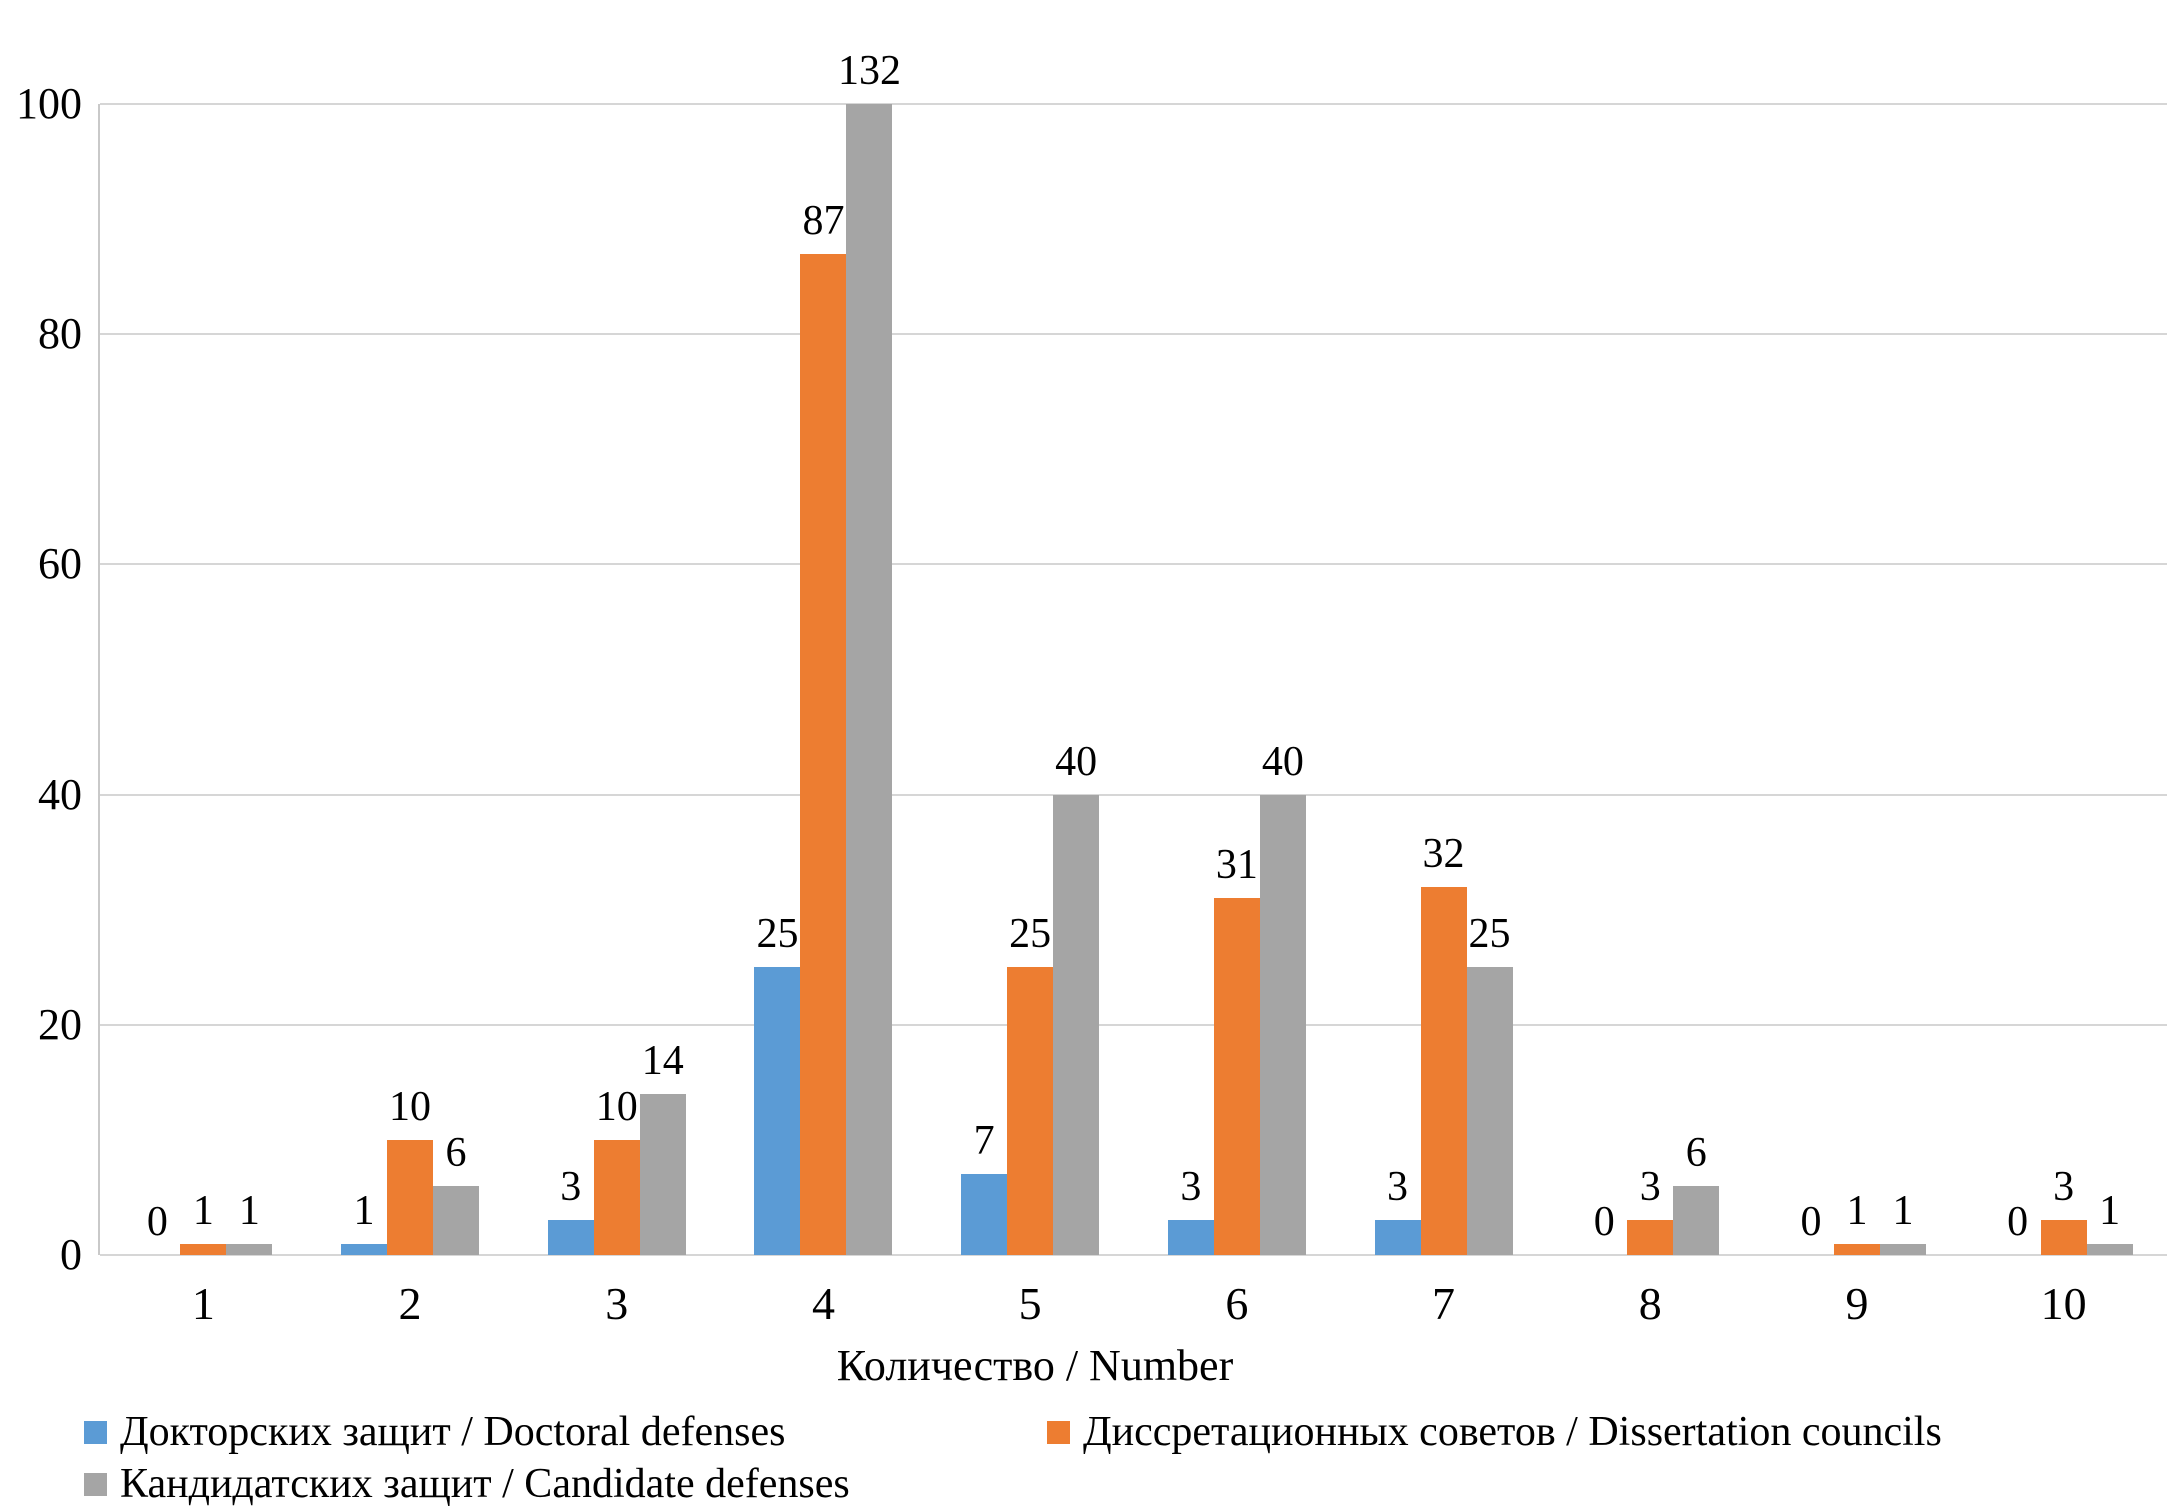 The width and height of the screenshot is (2167, 1508). I want to click on x-tick-label-4: 4, so click(823, 1303).